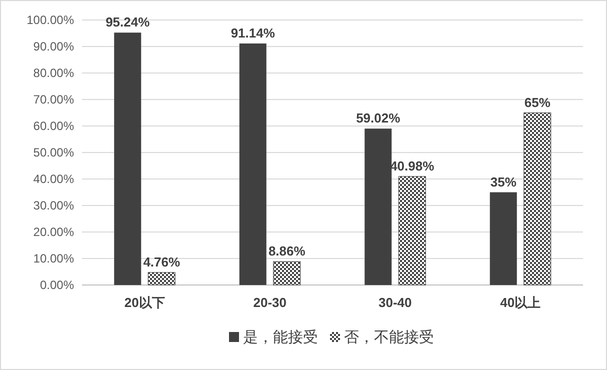  I want to click on data-label: 91.14%, so click(253, 32).